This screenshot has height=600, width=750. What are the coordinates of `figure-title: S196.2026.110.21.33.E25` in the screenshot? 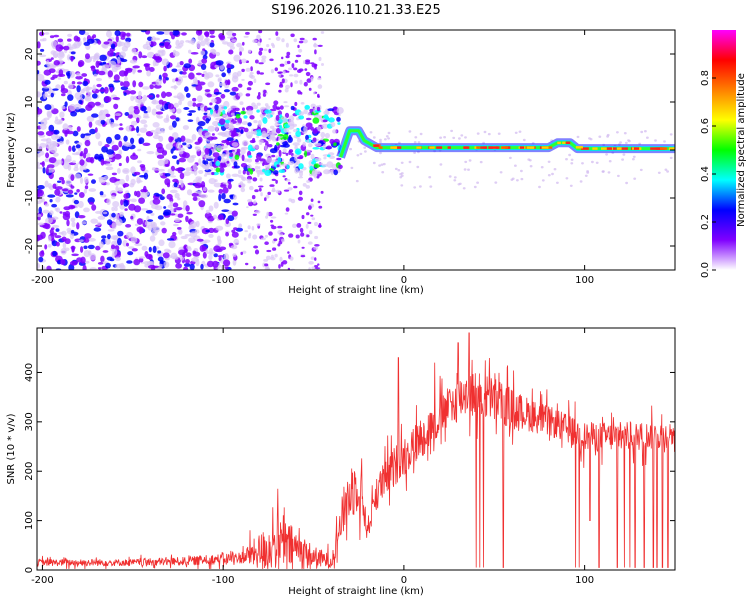 It's located at (355, 10).